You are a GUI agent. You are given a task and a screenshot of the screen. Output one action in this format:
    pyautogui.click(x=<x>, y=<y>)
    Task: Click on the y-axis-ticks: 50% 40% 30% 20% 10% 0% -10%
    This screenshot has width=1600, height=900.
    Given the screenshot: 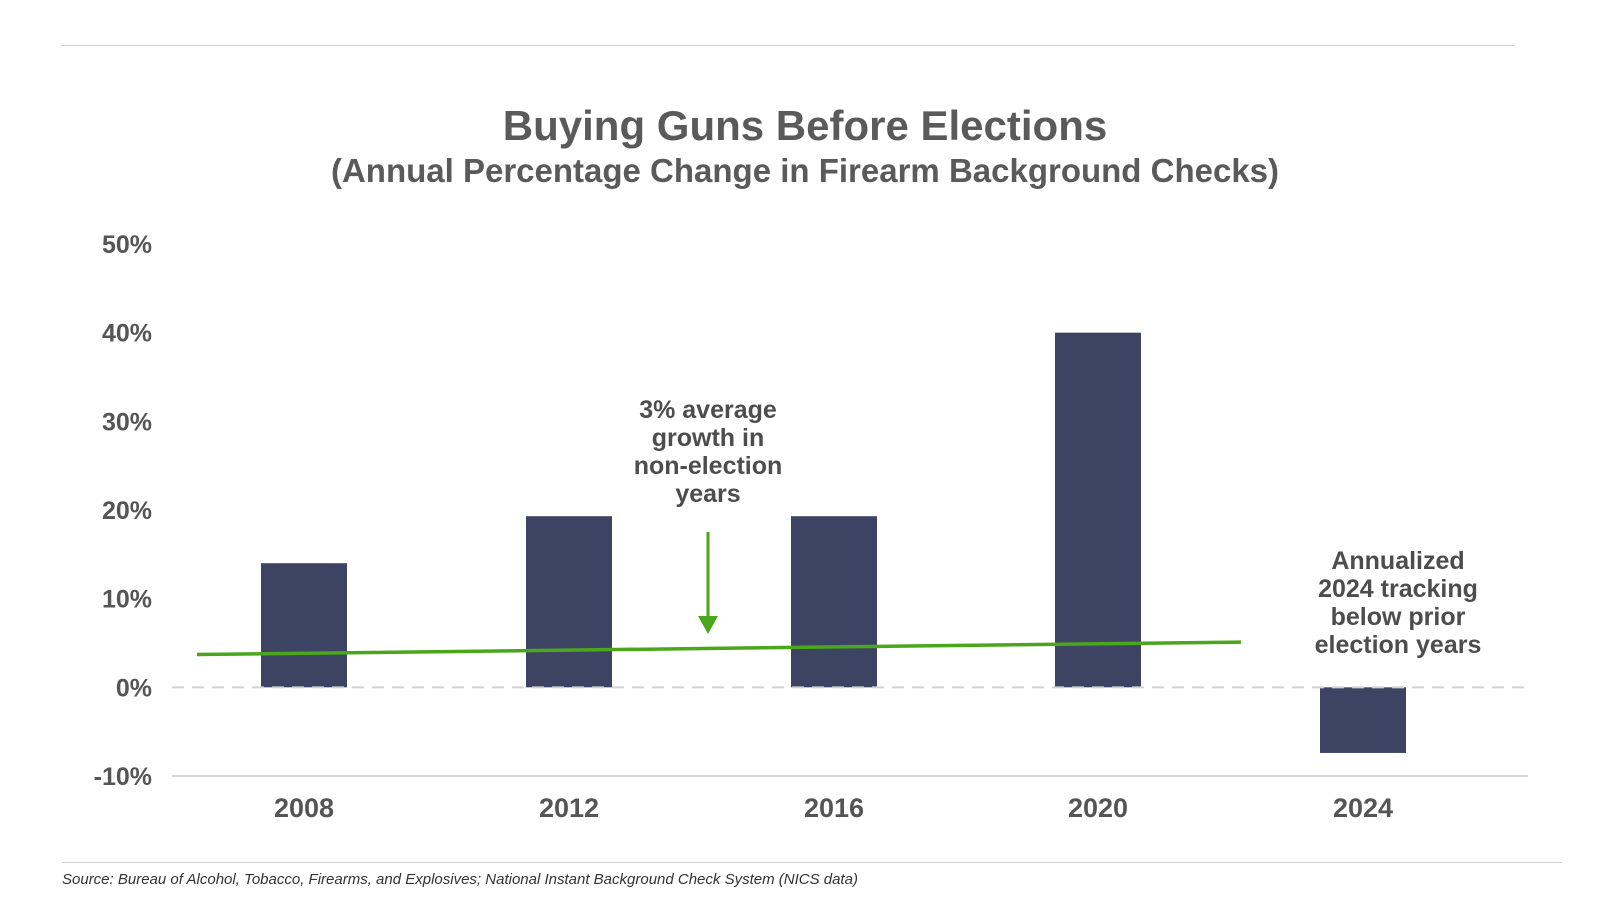 What is the action you would take?
    pyautogui.click(x=123, y=511)
    